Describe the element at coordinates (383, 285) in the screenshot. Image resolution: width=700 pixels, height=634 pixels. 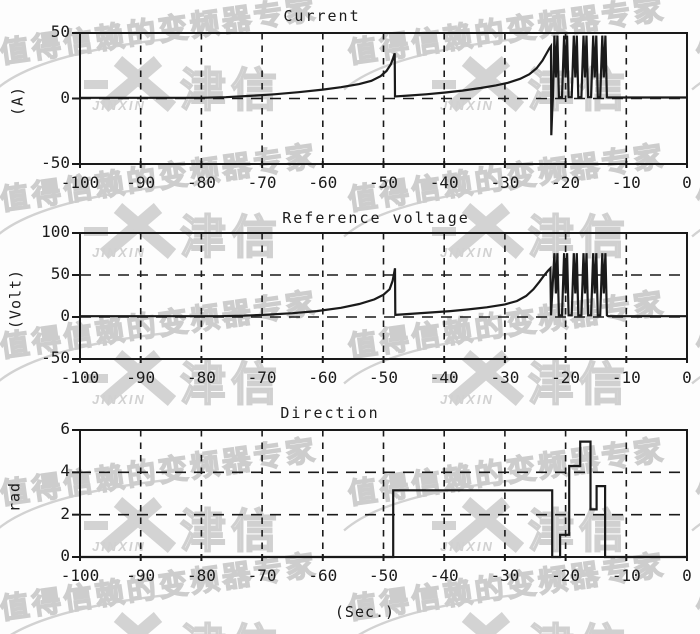
I see `reference-voltage-chart-trace` at that location.